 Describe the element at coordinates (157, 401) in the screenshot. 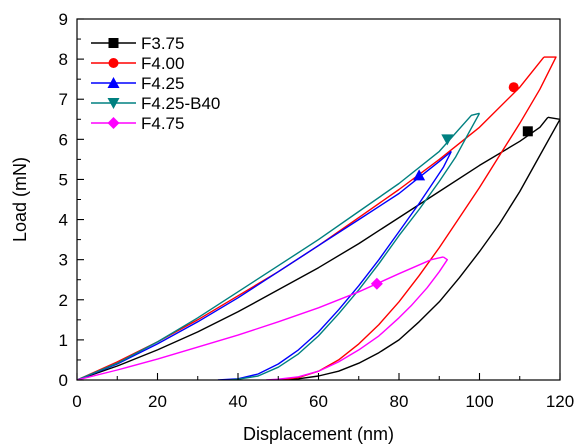

I see `x-tick-label: 20` at that location.